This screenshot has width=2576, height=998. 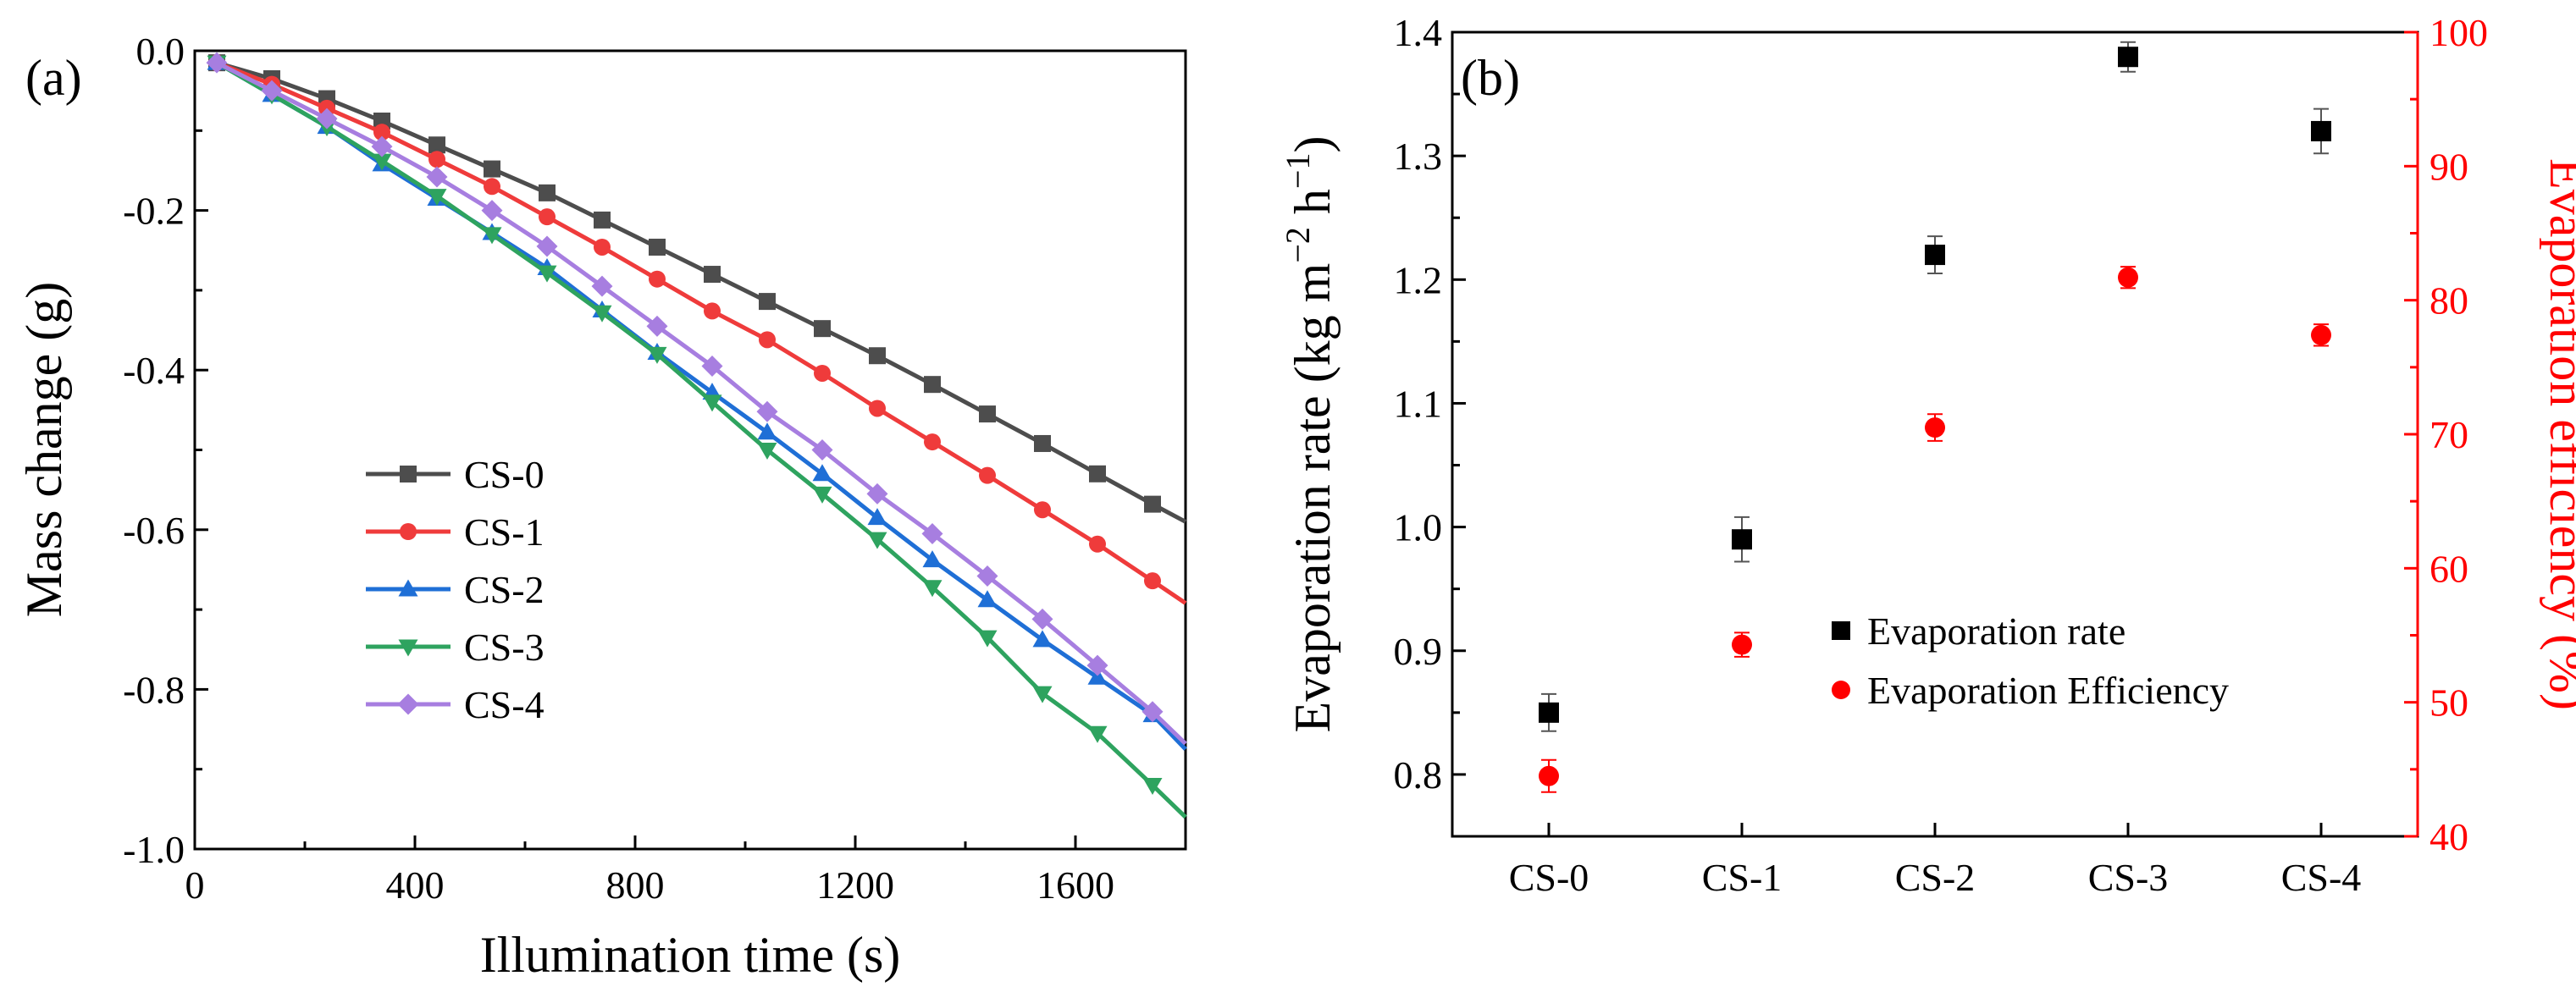 What do you see at coordinates (2459, 32) in the screenshot?
I see `panel-b-y2-tick-label: 100` at bounding box center [2459, 32].